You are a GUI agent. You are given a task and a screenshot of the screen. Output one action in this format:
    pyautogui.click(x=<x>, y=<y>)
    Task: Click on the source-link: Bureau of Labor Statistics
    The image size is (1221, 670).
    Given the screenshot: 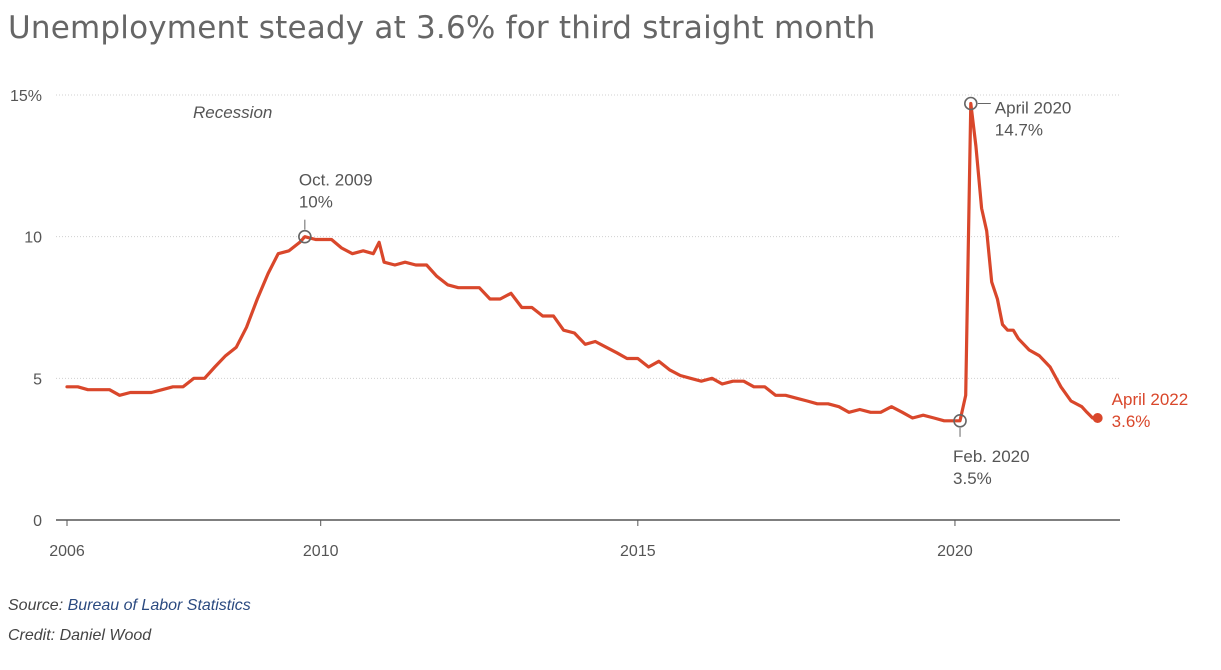 What is the action you would take?
    pyautogui.click(x=159, y=605)
    